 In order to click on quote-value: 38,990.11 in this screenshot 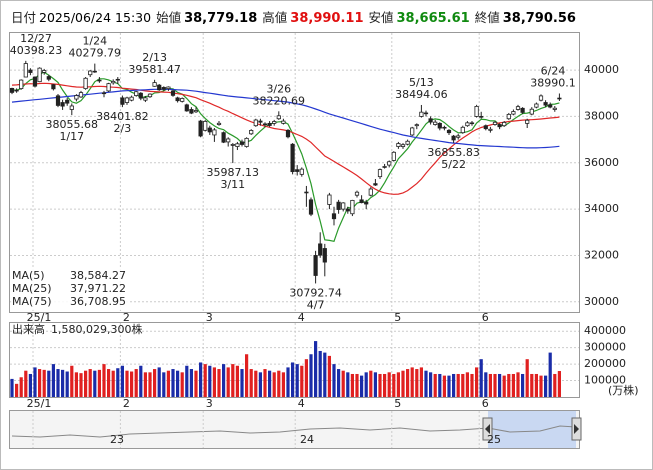, I will do `click(326, 18)`.